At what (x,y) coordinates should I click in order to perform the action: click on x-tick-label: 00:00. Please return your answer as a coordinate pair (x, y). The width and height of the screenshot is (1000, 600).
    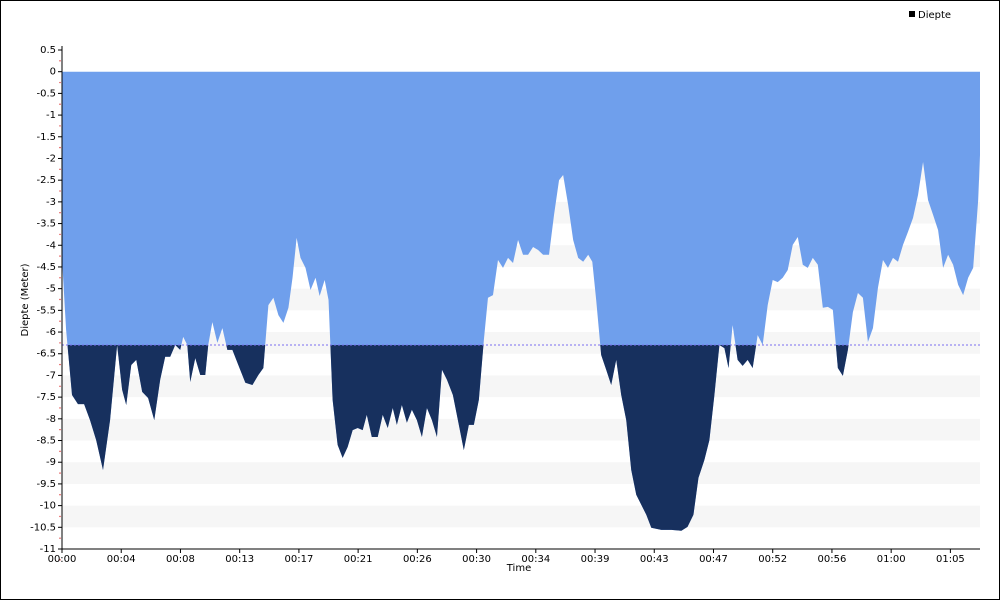
    Looking at the image, I should click on (62, 559).